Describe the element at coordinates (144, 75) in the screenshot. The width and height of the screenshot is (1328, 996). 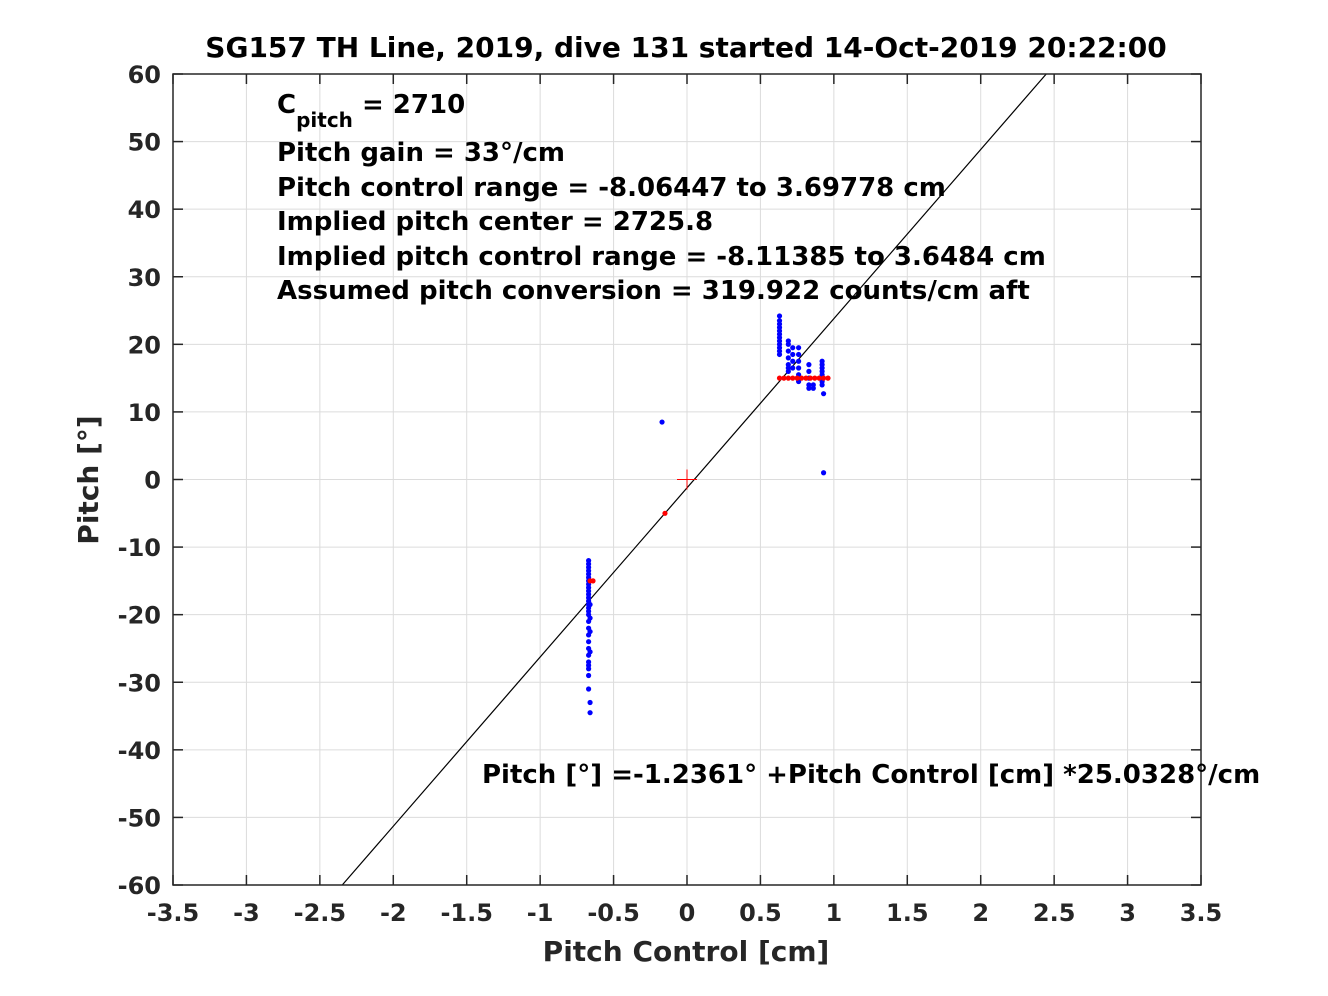
I see `y-tick-label: 60` at that location.